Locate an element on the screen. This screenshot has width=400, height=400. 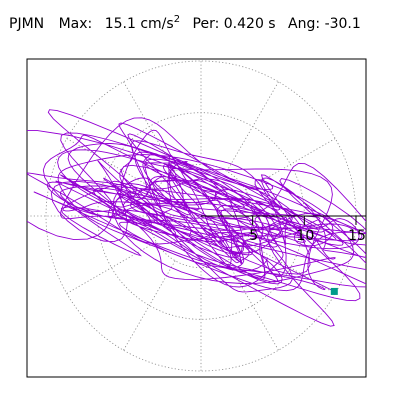
radial-tick-labels: 5 10 15 is located at coordinates (307, 236).